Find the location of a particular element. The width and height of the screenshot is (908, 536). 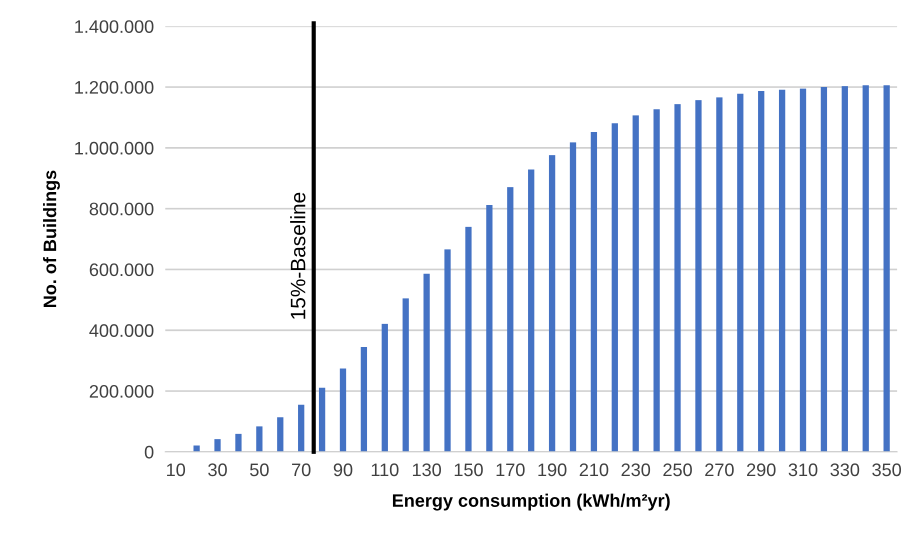

ref-line-label: 15%-Baseline is located at coordinates (298, 255).